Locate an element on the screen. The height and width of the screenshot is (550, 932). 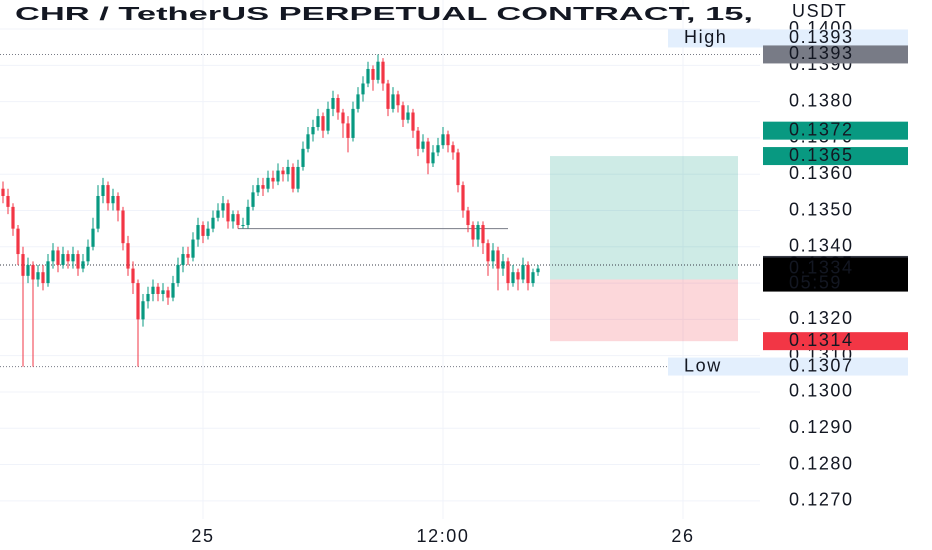
extreme-label: High is located at coordinates (705, 37).